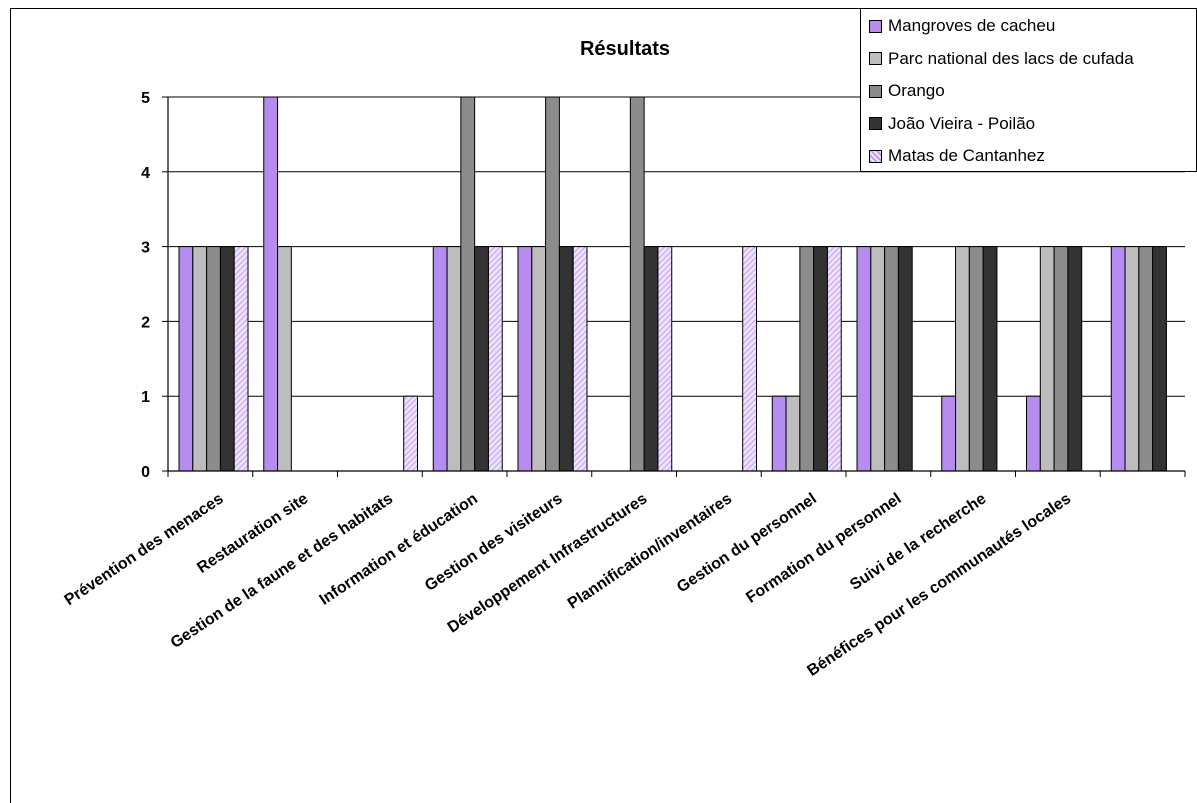  I want to click on x-tick-label: Gestion des visiteurs, so click(494, 542).